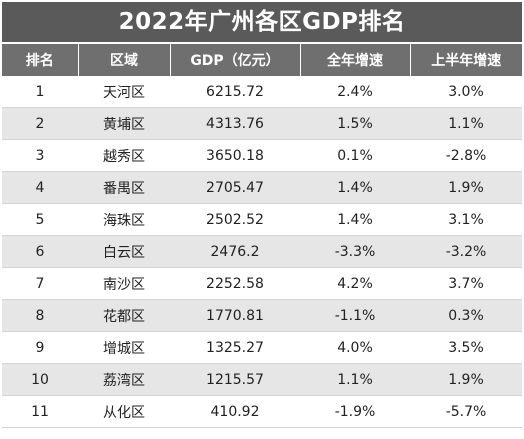  I want to click on cell-h1-growth: 3.0%, so click(466, 92).